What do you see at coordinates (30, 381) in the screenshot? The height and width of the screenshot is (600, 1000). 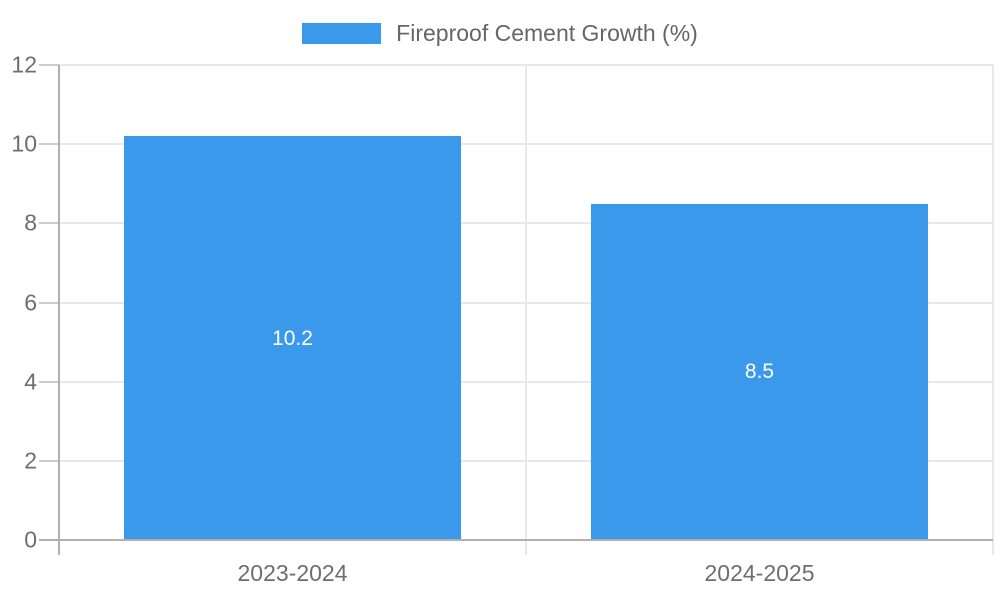 I see `y-tick-label: 4` at bounding box center [30, 381].